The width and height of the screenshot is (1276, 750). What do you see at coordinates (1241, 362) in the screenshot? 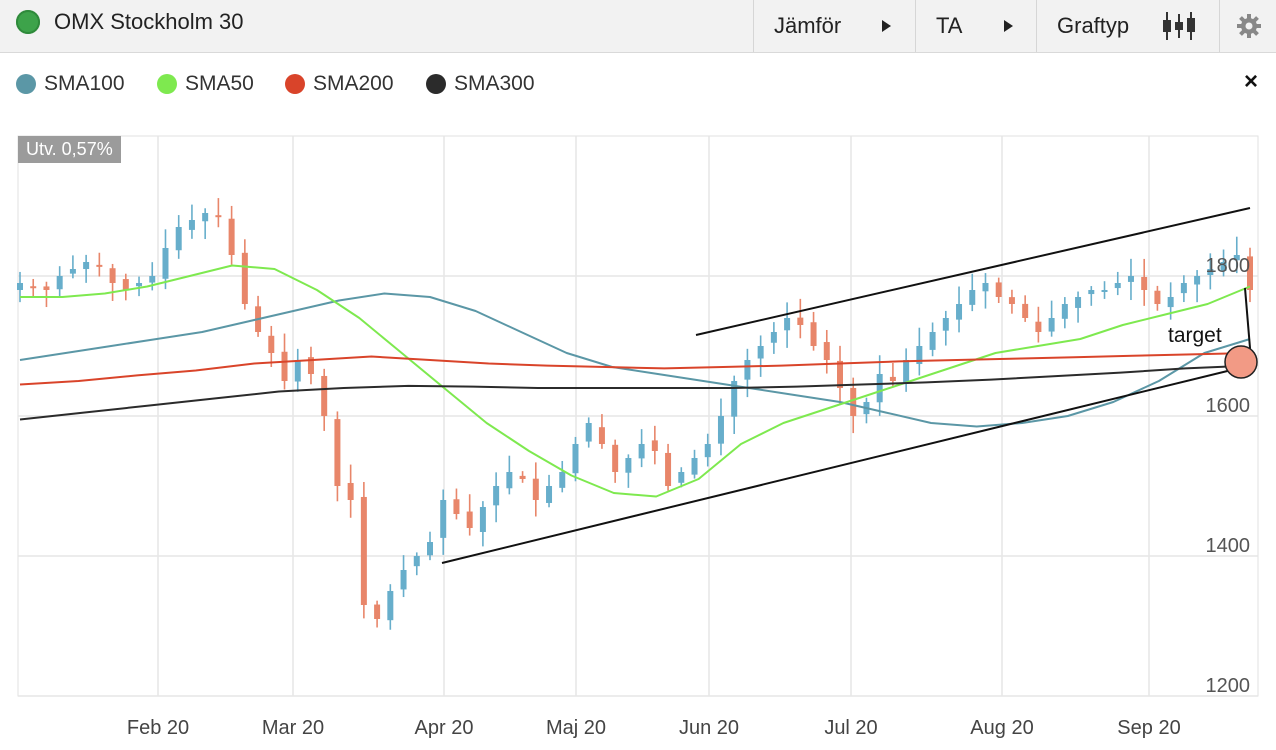
I see `target-marker` at bounding box center [1241, 362].